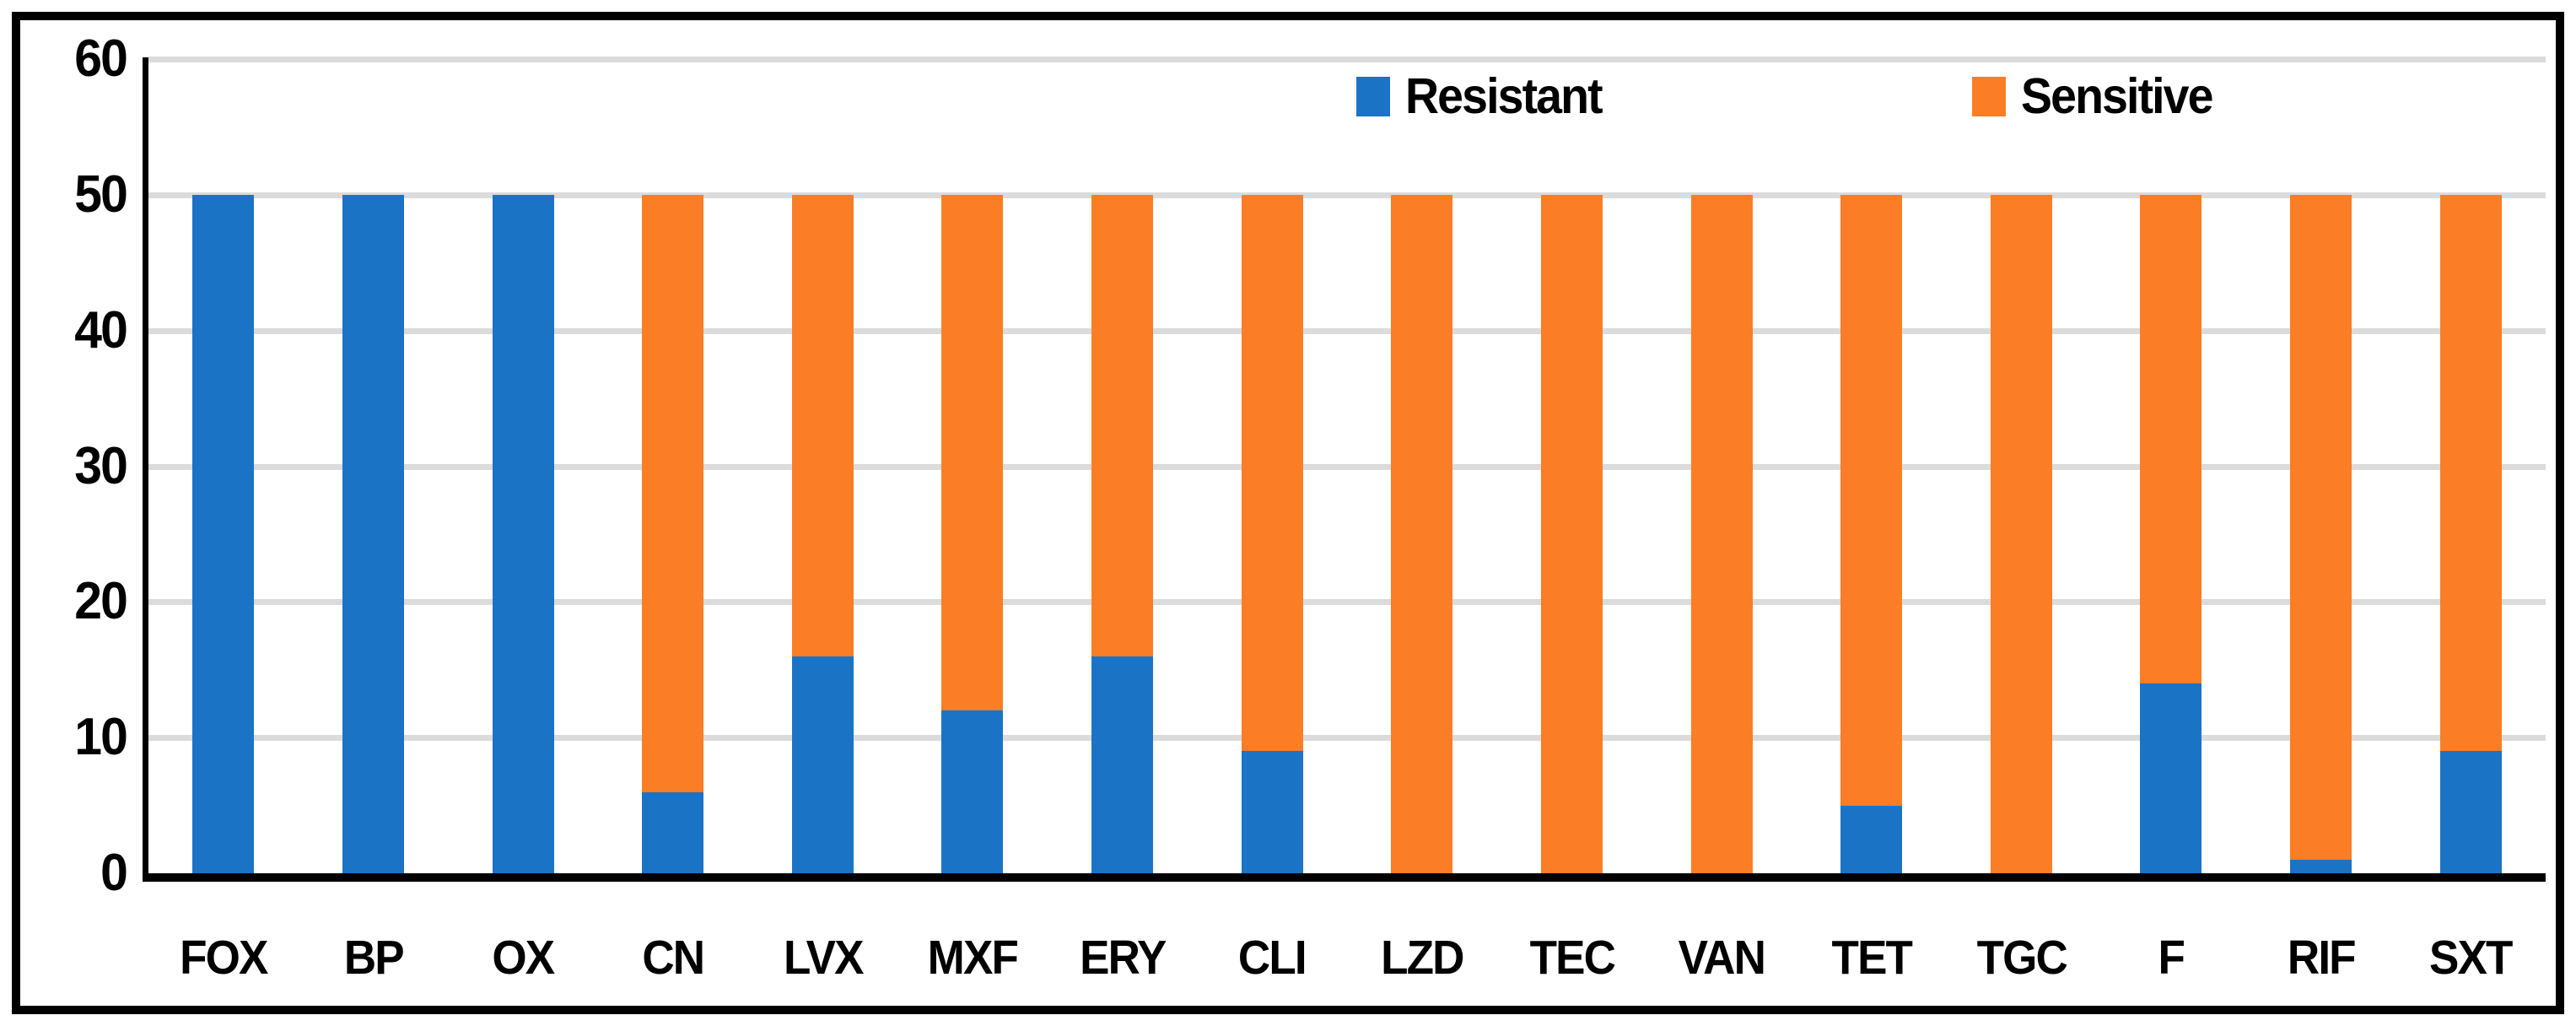 The image size is (2576, 1026). I want to click on bar-cell-tgc, so click(2022, 466).